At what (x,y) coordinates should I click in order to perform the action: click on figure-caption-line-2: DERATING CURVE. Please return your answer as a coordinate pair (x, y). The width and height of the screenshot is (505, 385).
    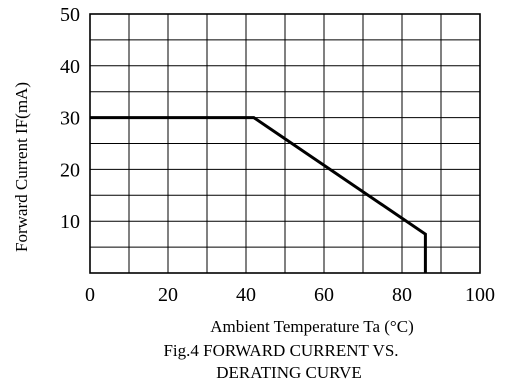
    Looking at the image, I should click on (289, 372).